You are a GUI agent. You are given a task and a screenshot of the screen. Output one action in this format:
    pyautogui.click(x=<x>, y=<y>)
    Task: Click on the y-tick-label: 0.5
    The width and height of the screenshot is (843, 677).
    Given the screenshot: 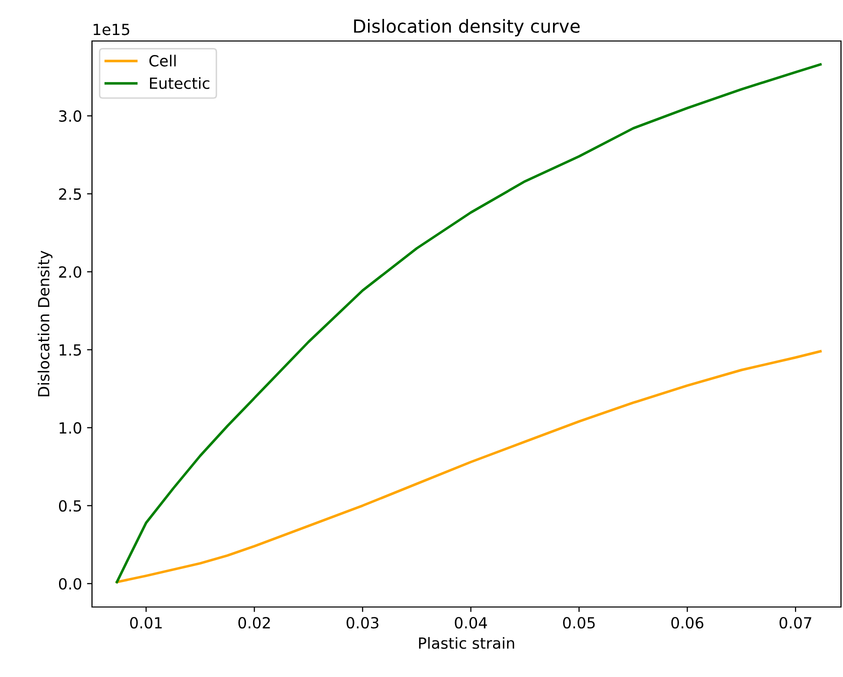 What is the action you would take?
    pyautogui.click(x=69, y=506)
    